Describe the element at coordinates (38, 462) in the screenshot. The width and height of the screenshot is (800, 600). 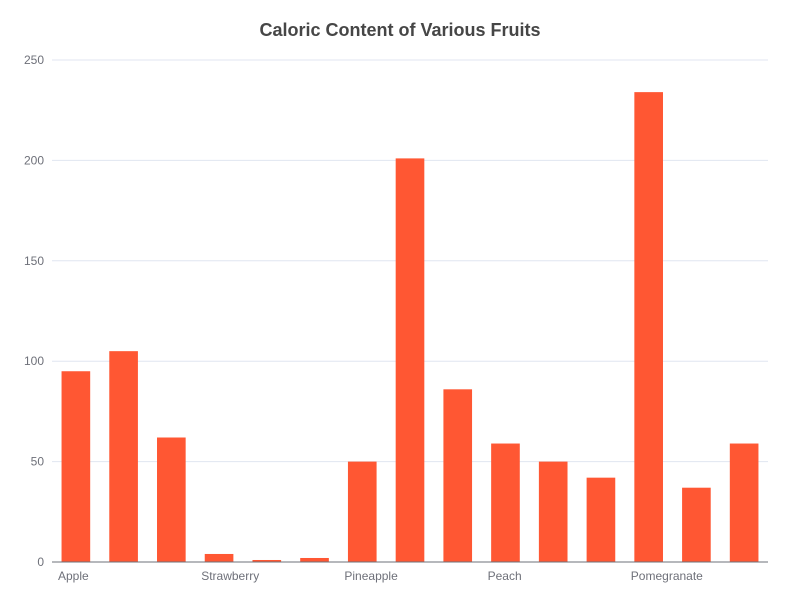
I see `y-tick-label: 50` at that location.